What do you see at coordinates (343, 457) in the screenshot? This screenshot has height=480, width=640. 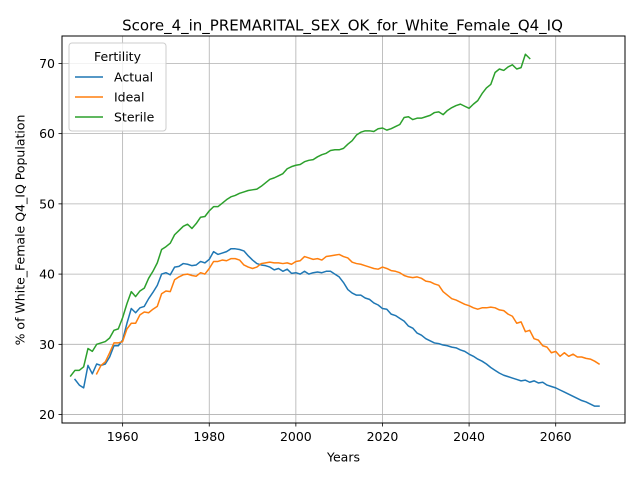 I see `x-axis-label: Years` at bounding box center [343, 457].